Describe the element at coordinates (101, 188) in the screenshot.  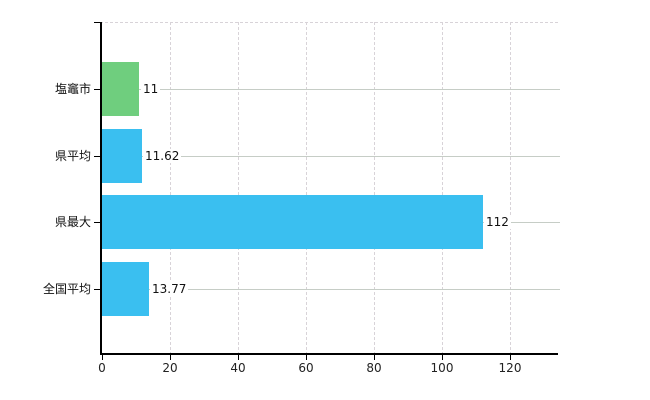
I see `y-axis` at that location.